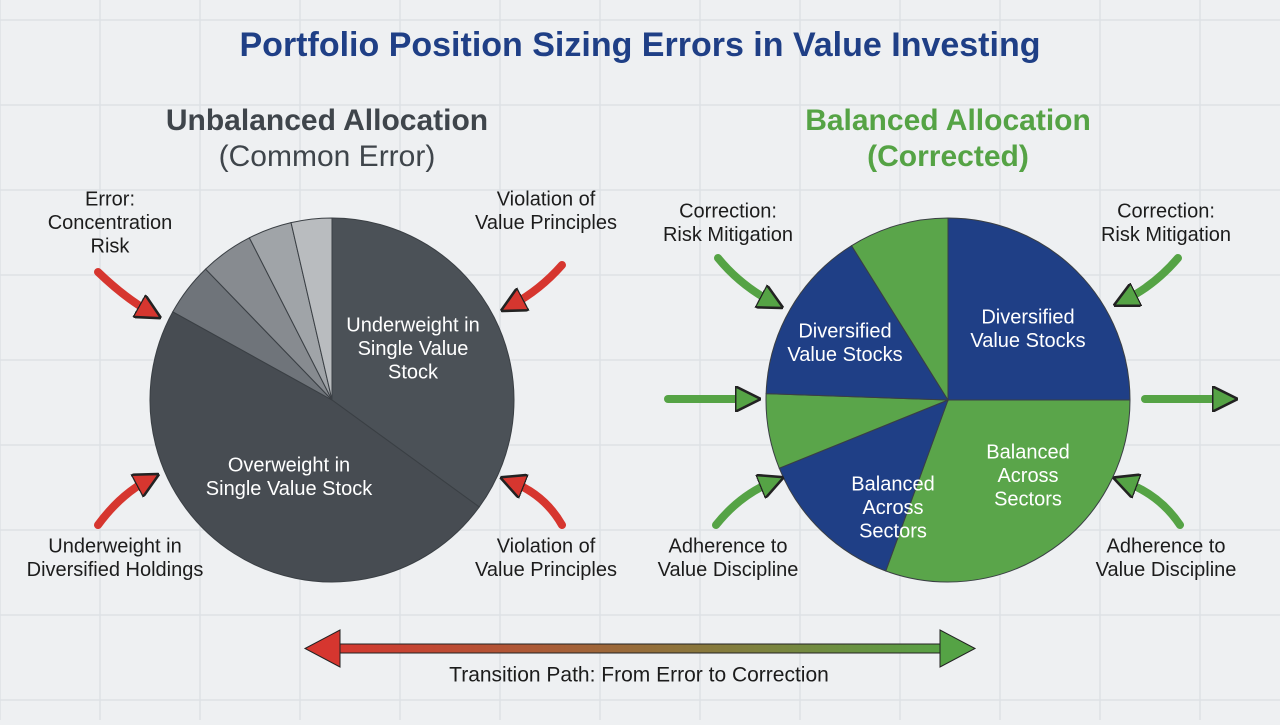  What do you see at coordinates (289, 489) in the screenshot?
I see `slice-label: Single Value Stock` at bounding box center [289, 489].